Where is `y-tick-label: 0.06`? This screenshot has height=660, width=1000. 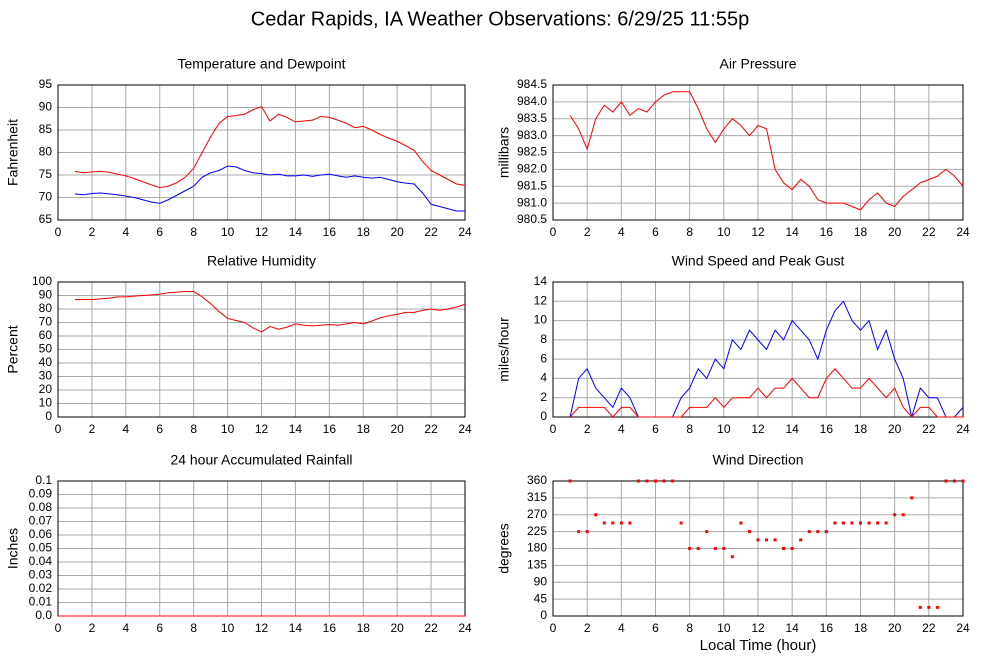
y-tick-label: 0.06 is located at coordinates (41, 534).